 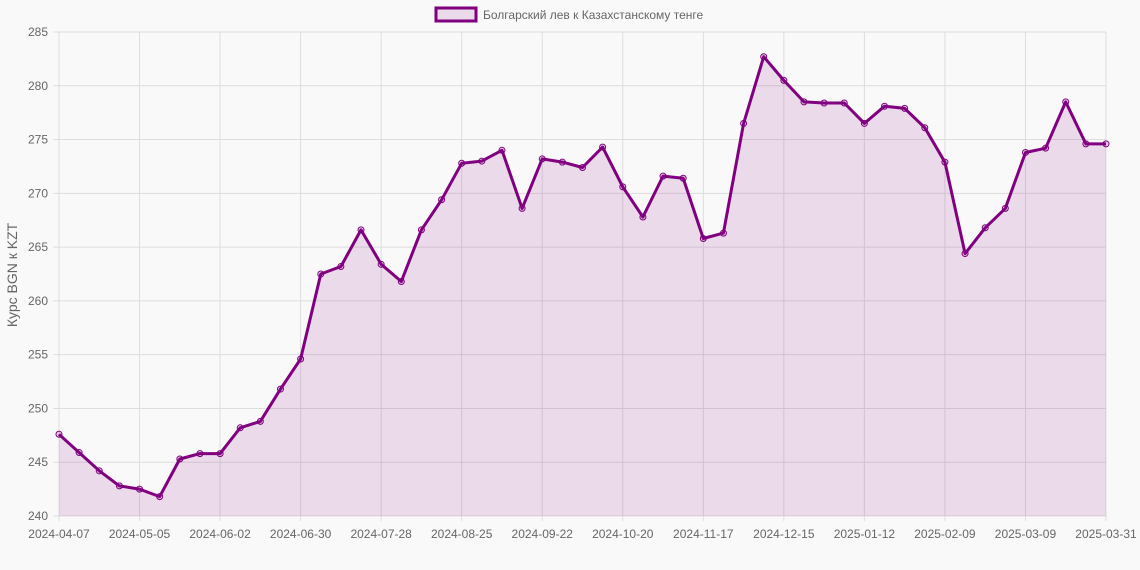 What do you see at coordinates (12, 274) in the screenshot?
I see `y-axis-title: Курс BGN к KZT` at bounding box center [12, 274].